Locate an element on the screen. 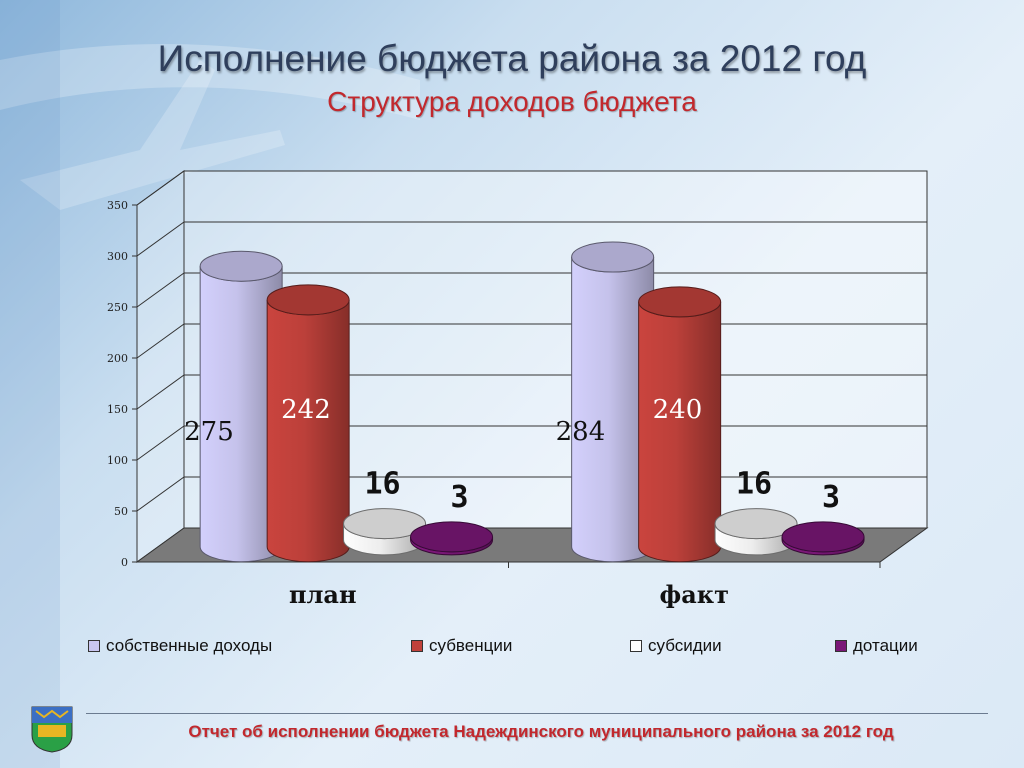 This screenshot has width=1024, height=768. y-tick-label: 150 is located at coordinates (117, 409).